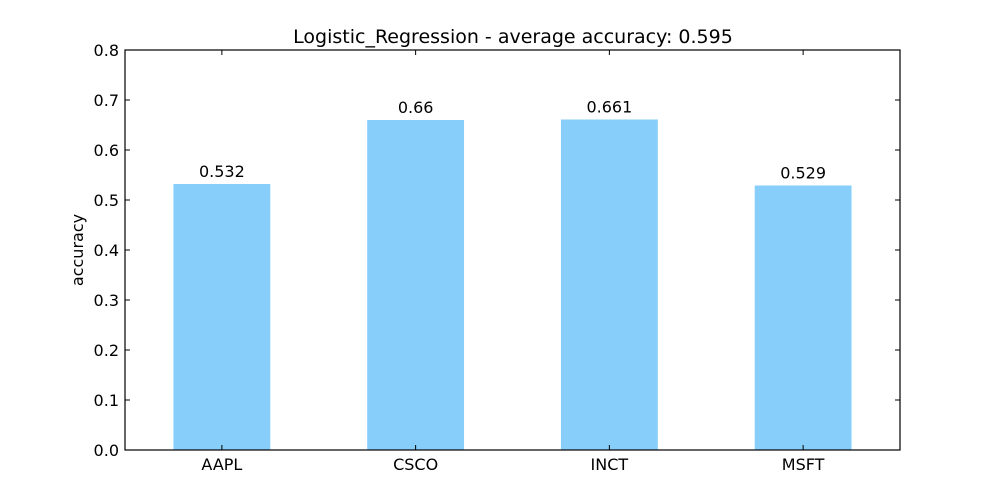 The image size is (1000, 500). What do you see at coordinates (416, 285) in the screenshot?
I see `bar-csco` at bounding box center [416, 285].